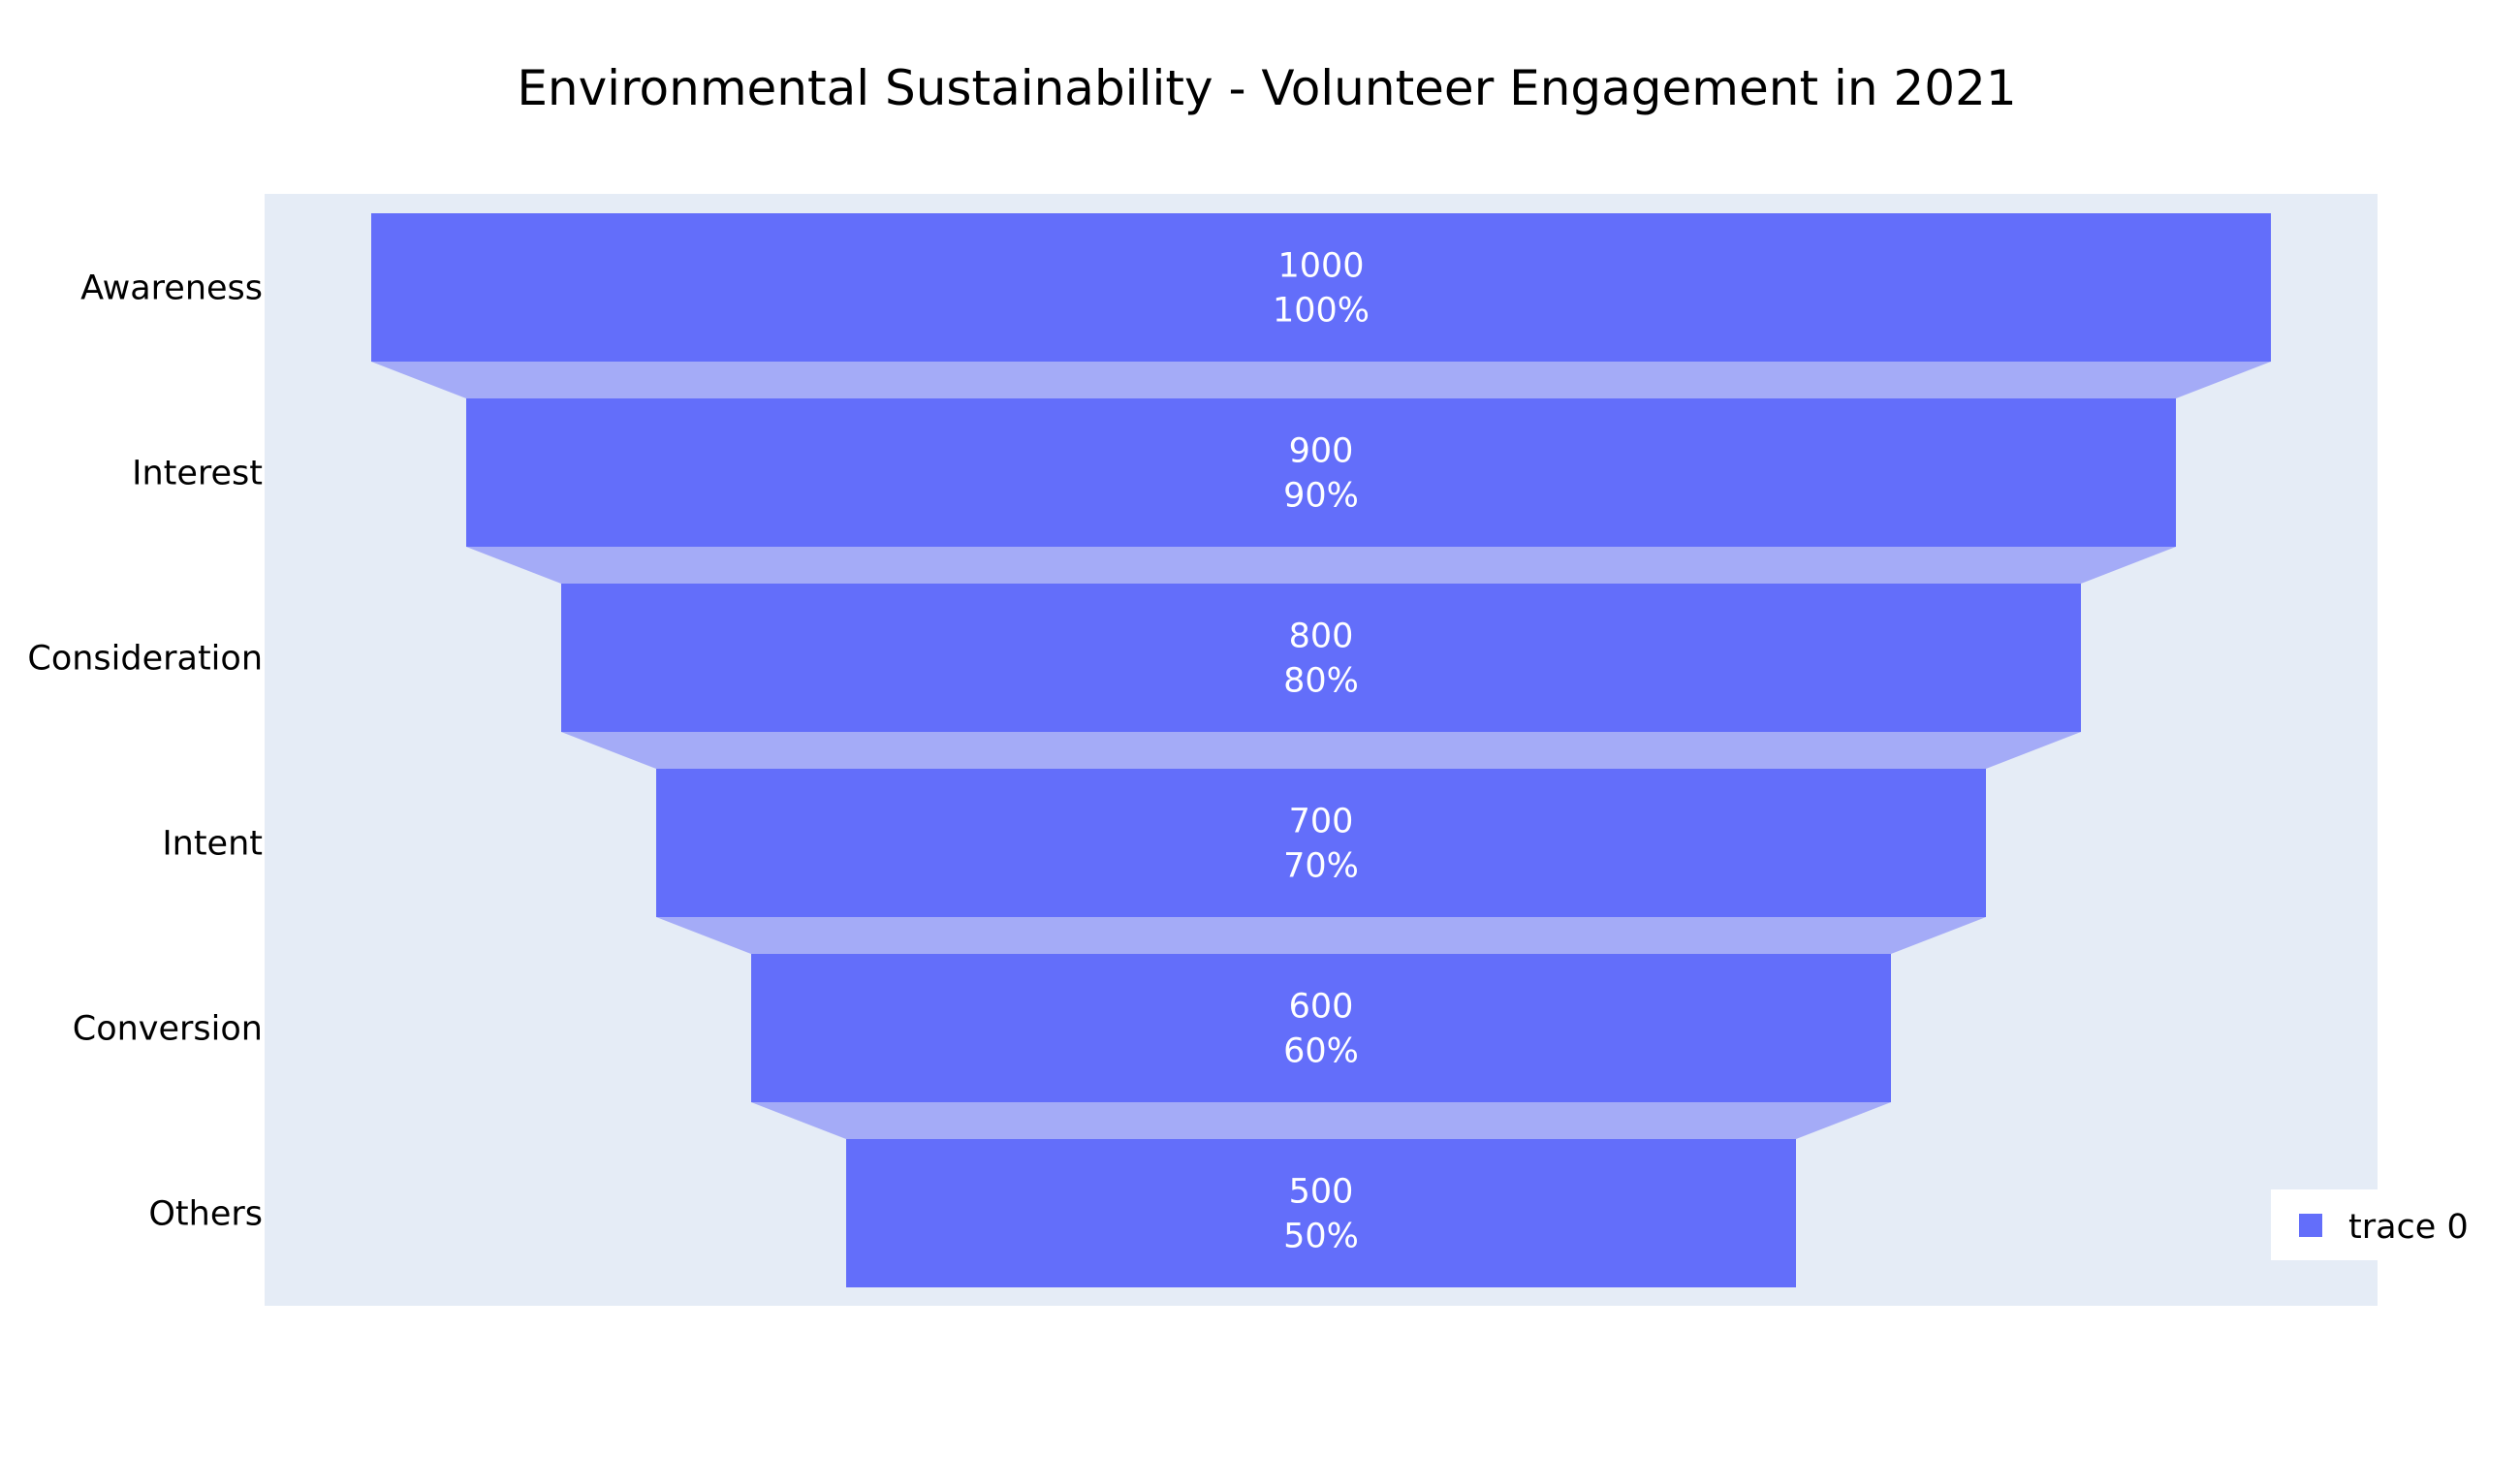 The height and width of the screenshot is (1458, 2520). Describe the element at coordinates (1322, 822) in the screenshot. I see `value-label-intent: 700` at that location.